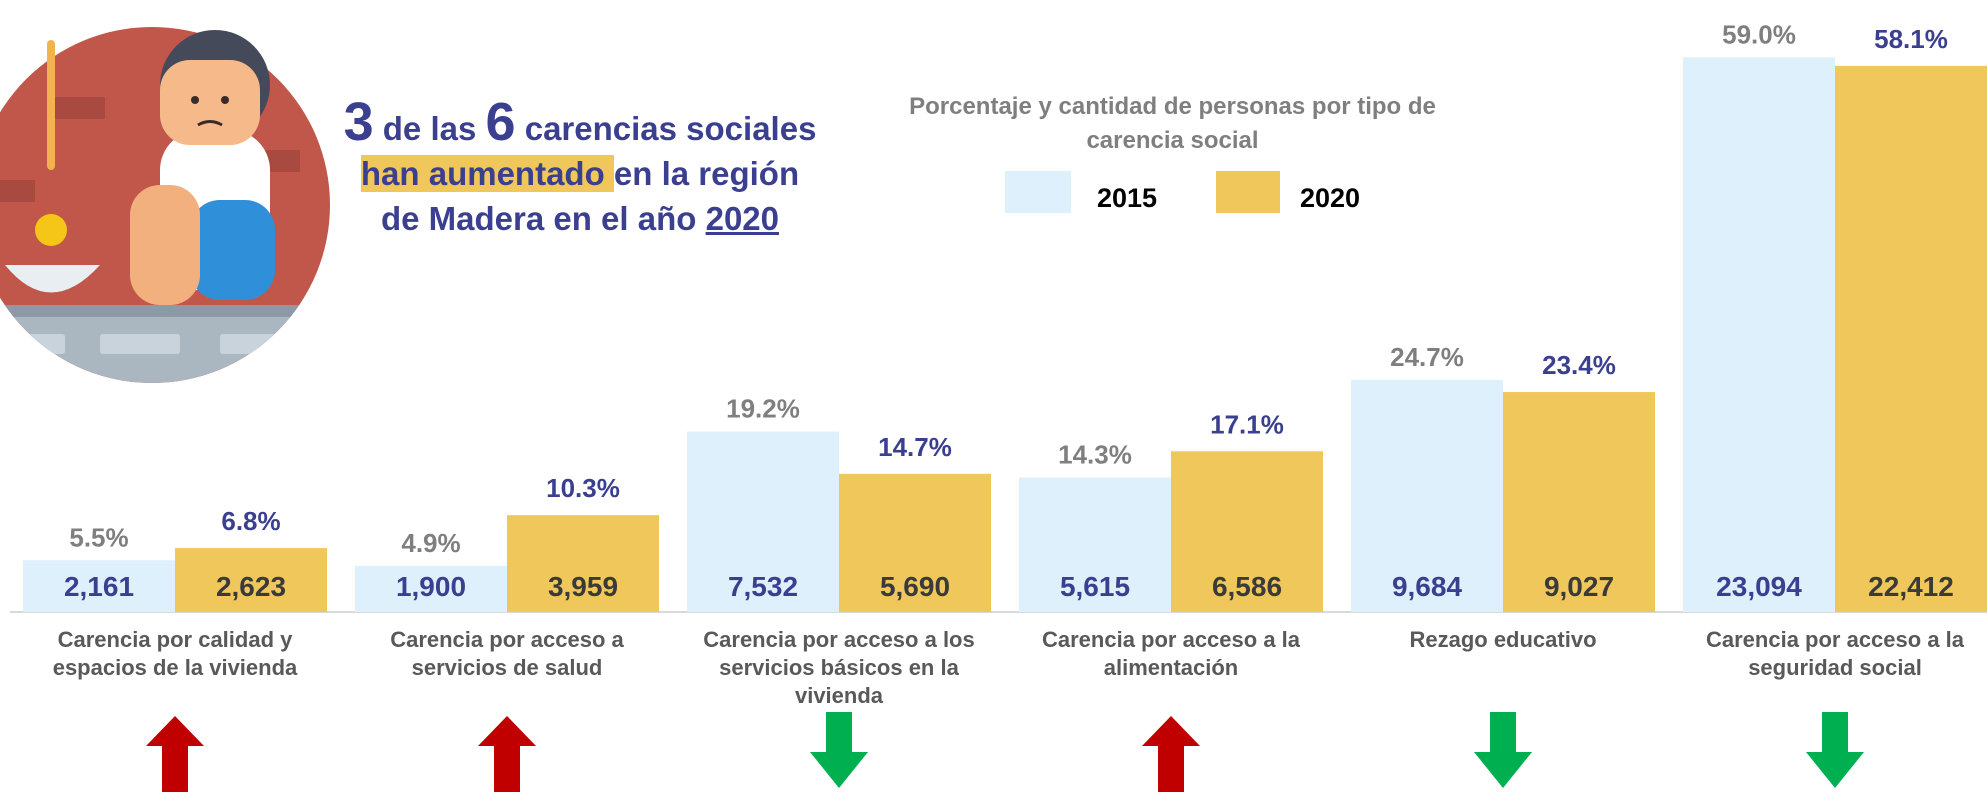  I want to click on count-label: 23,094, so click(1759, 586).